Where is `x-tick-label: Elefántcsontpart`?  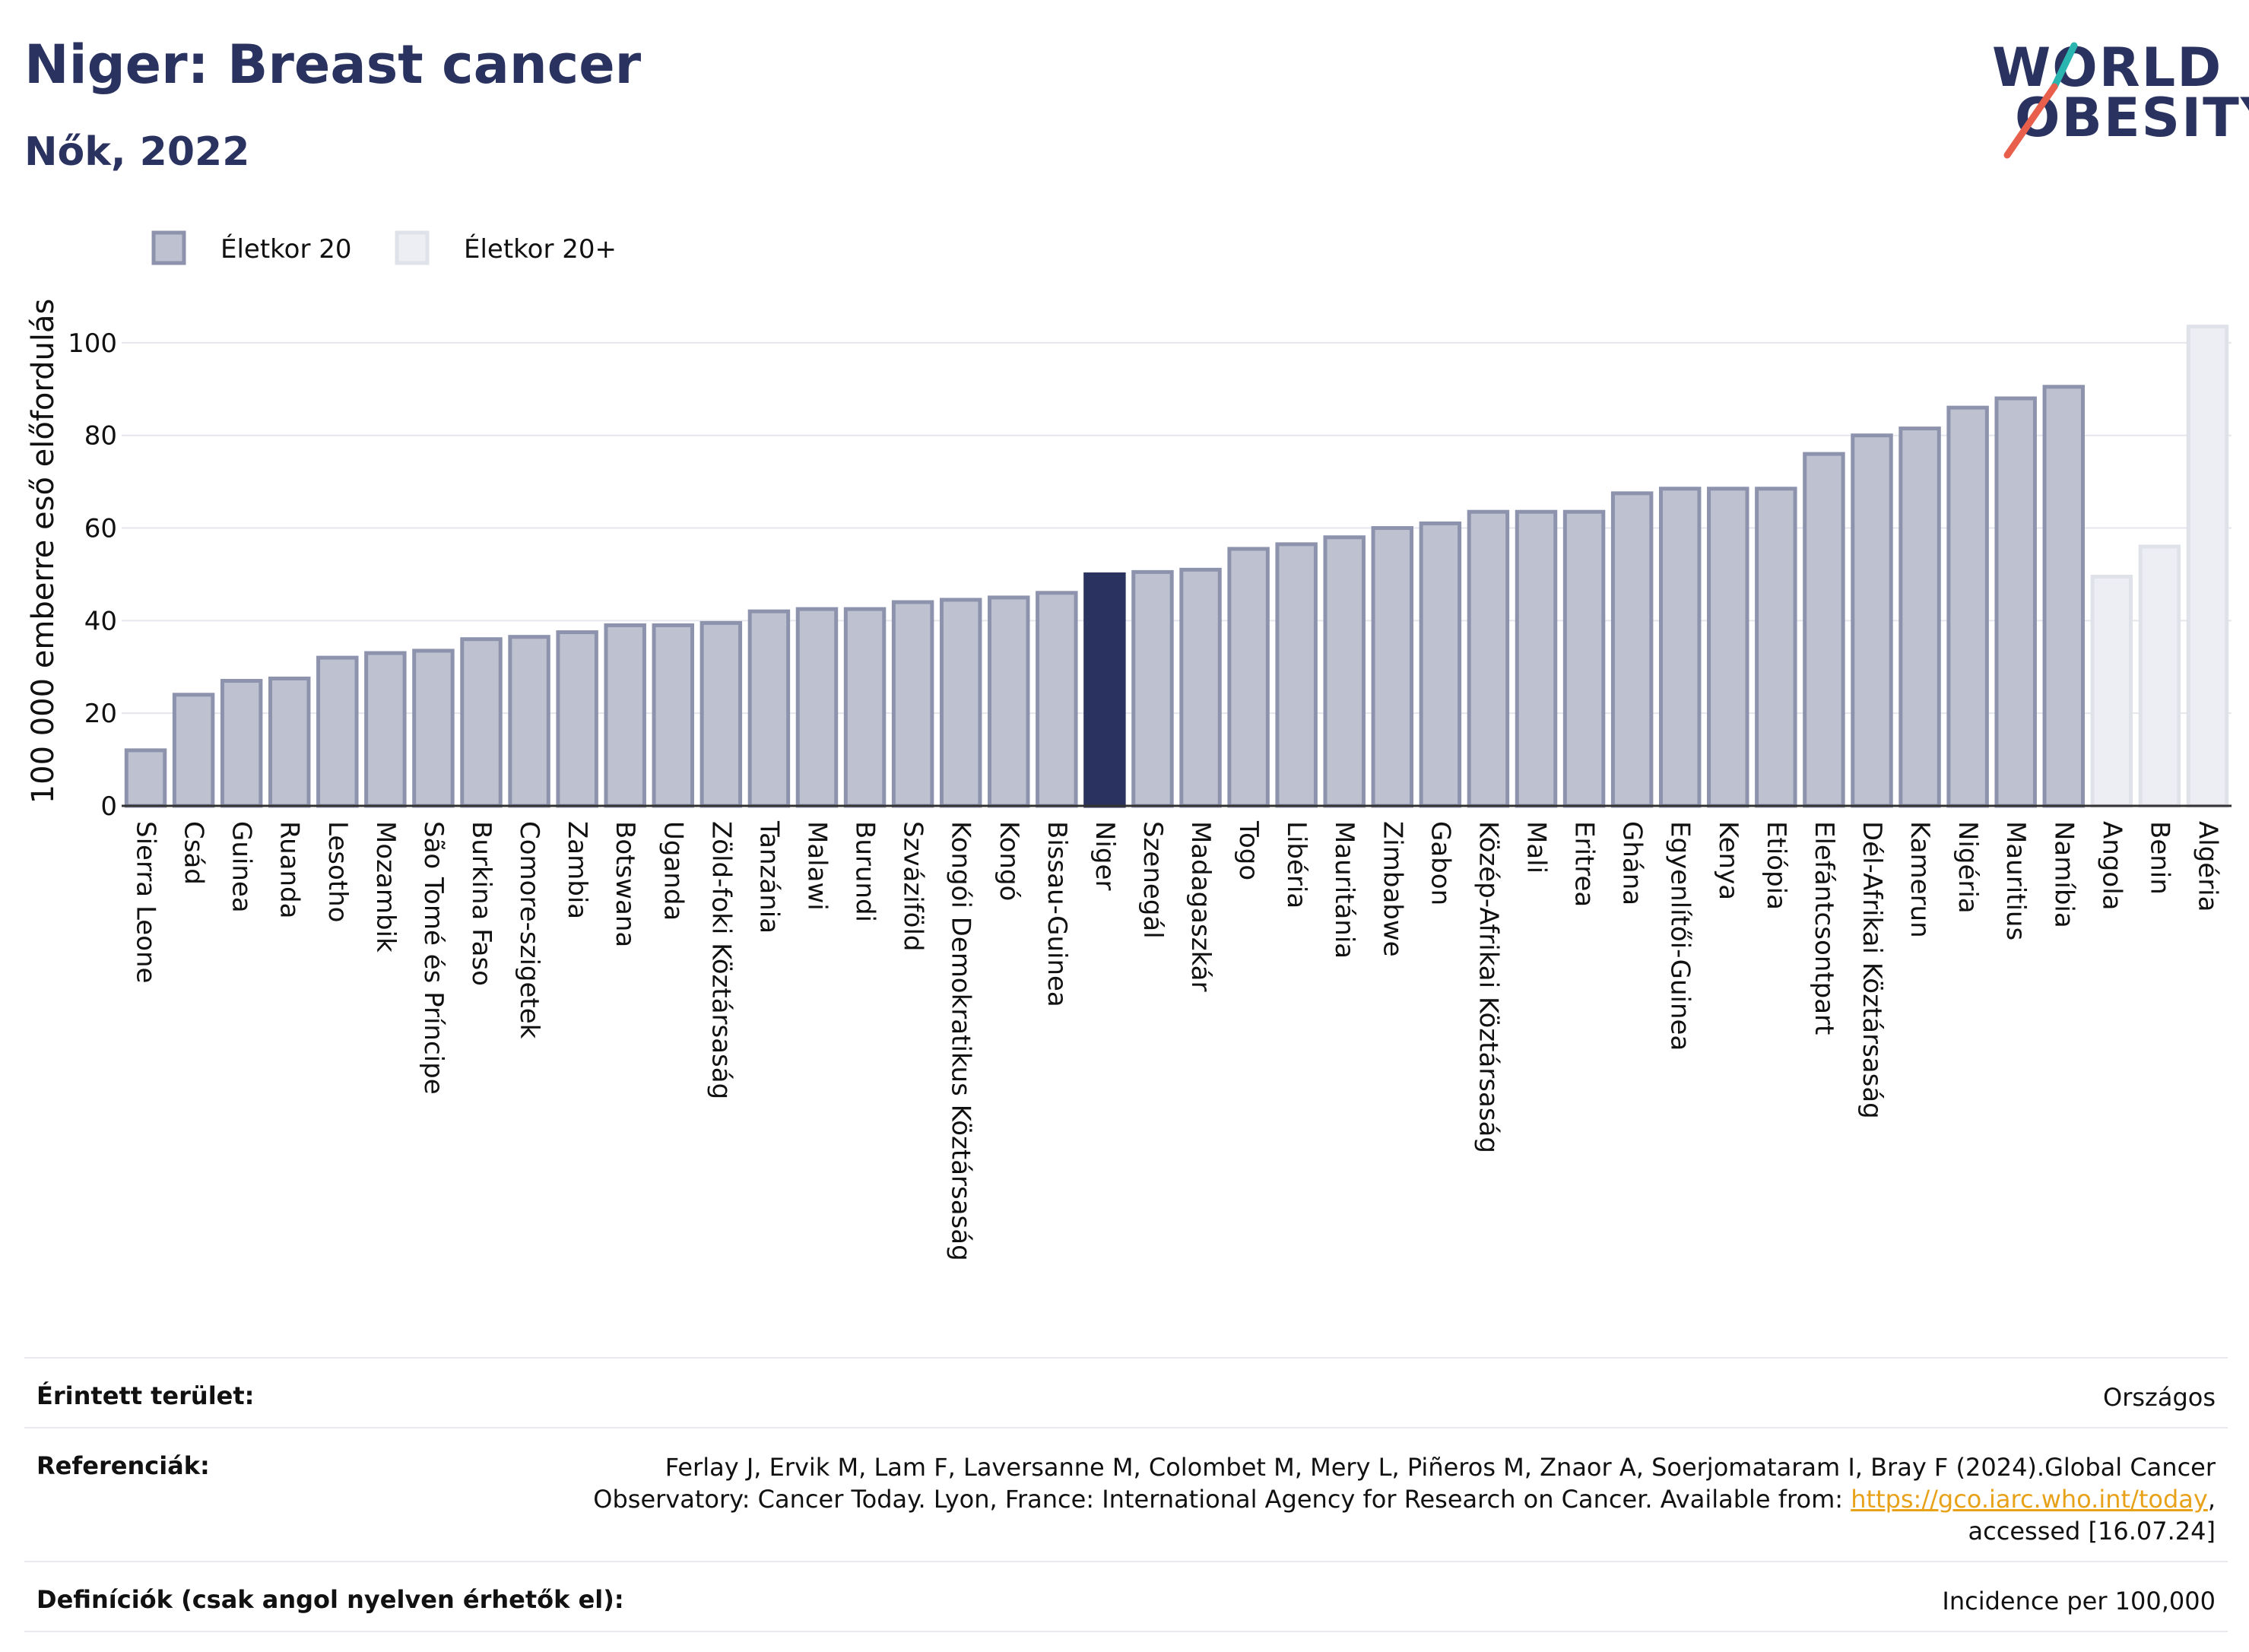
x-tick-label: Elefántcsontpart is located at coordinates (1824, 928).